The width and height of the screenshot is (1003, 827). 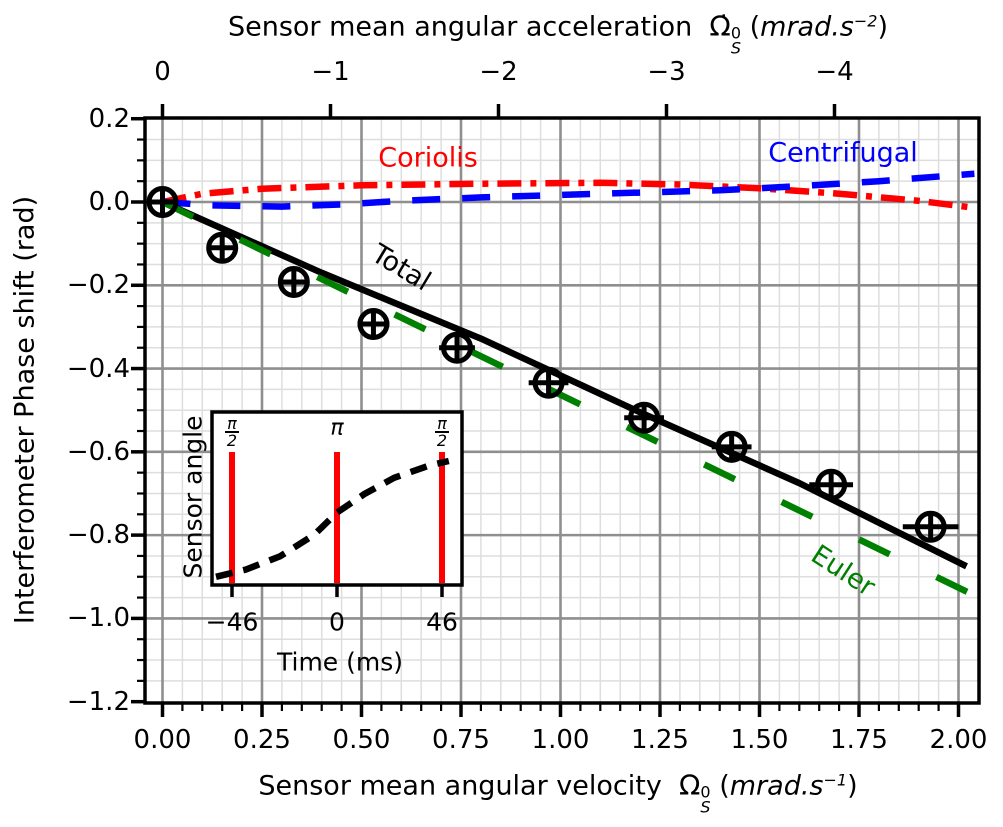 What do you see at coordinates (98, 701) in the screenshot?
I see `y-tick-label: −1.2` at bounding box center [98, 701].